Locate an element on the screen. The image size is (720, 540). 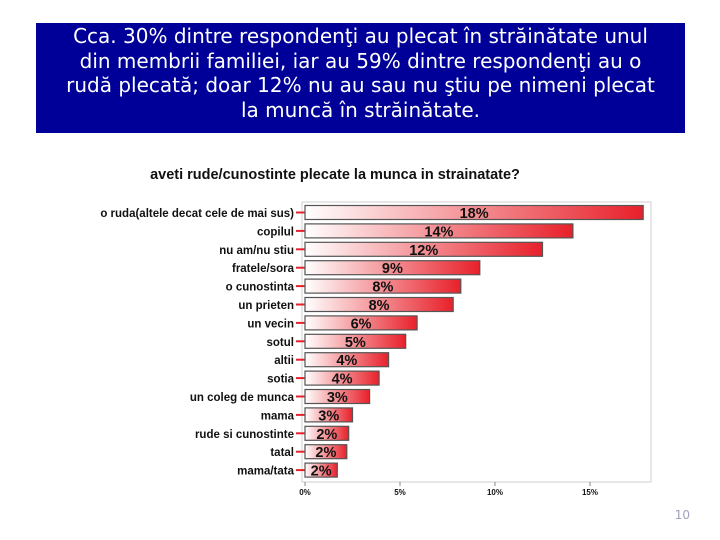
value-label: 9% is located at coordinates (392, 269).